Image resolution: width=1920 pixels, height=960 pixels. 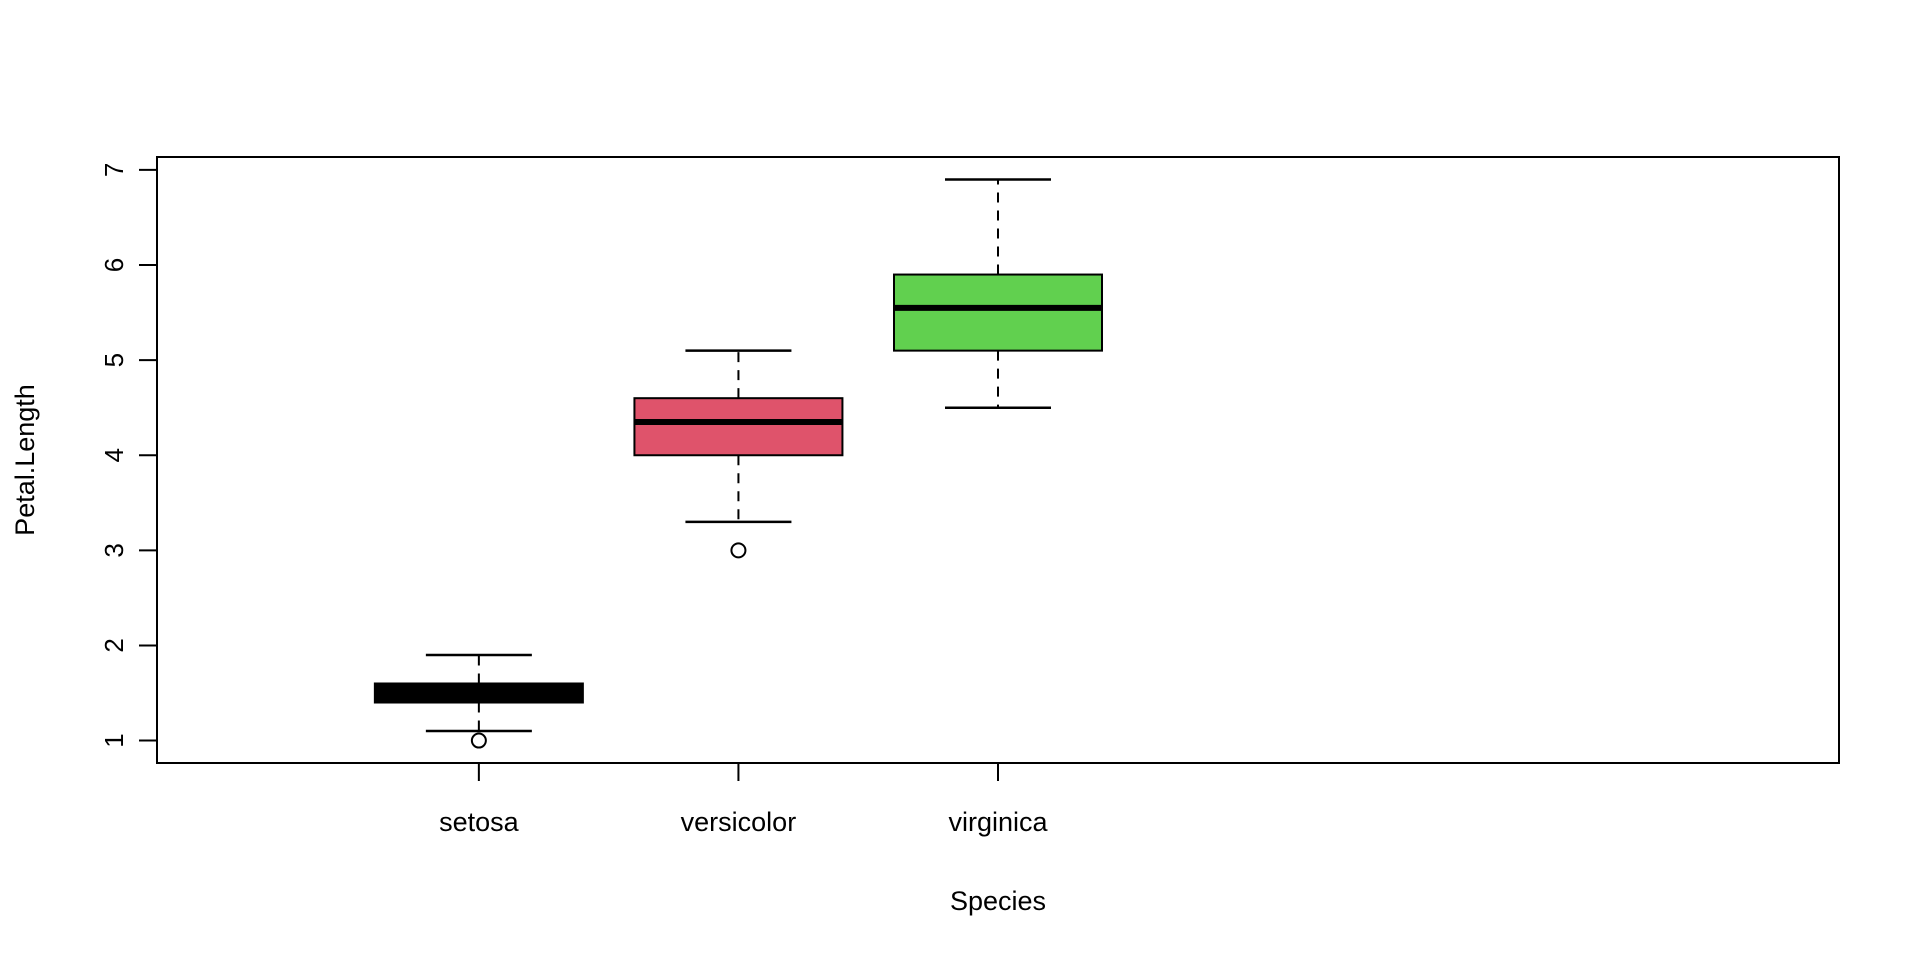 I want to click on x-tick-label: virginica, so click(x=998, y=822).